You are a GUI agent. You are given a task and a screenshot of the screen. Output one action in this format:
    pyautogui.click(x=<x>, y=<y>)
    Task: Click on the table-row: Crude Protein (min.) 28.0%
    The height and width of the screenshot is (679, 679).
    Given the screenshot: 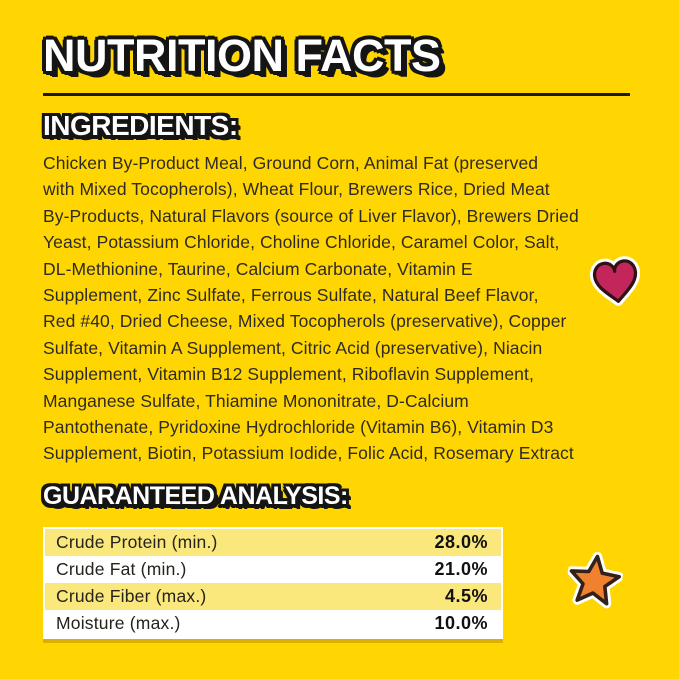 What is the action you would take?
    pyautogui.click(x=273, y=542)
    